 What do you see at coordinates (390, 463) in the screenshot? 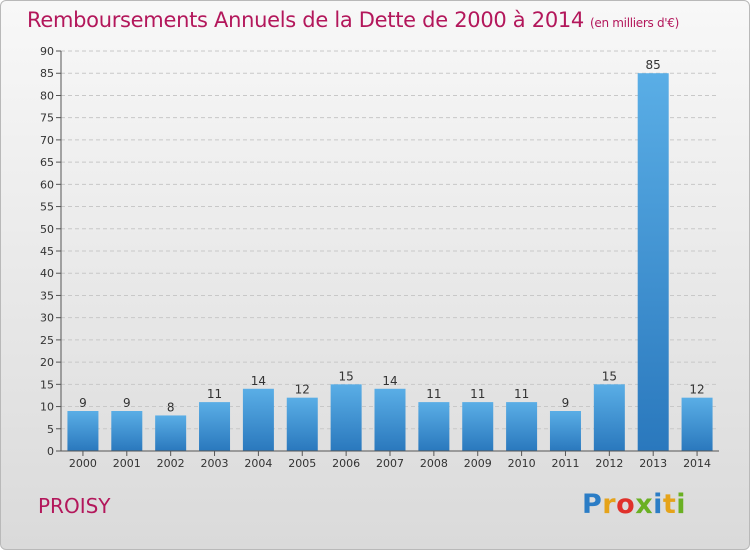
I see `x-tick-label: 2007` at bounding box center [390, 463].